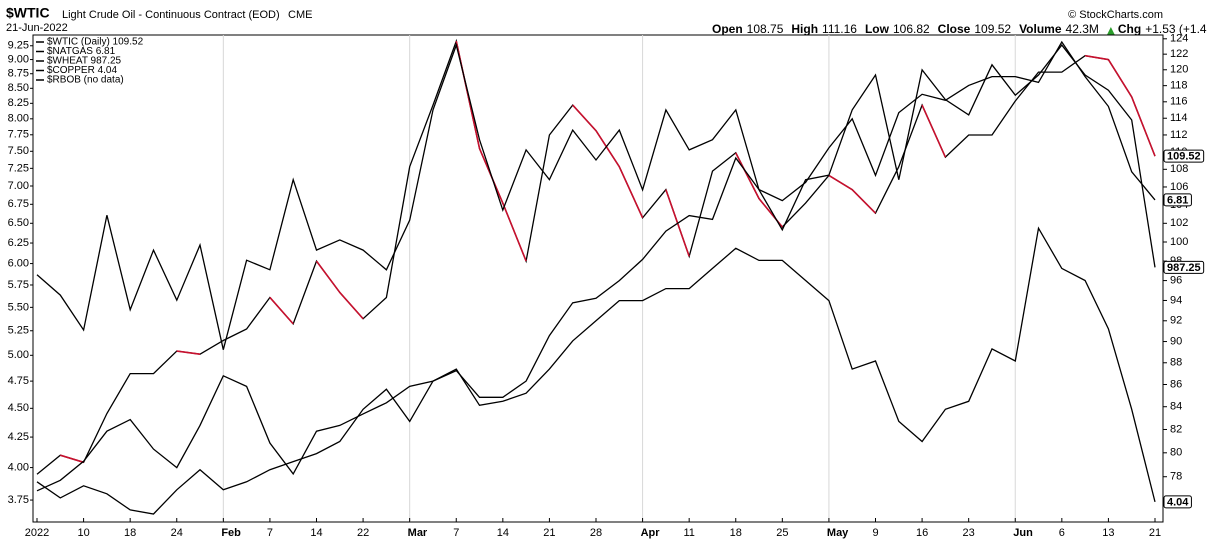 Image resolution: width=1207 pixels, height=542 pixels. Describe the element at coordinates (1110, 31) in the screenshot. I see `up-arrow` at that location.